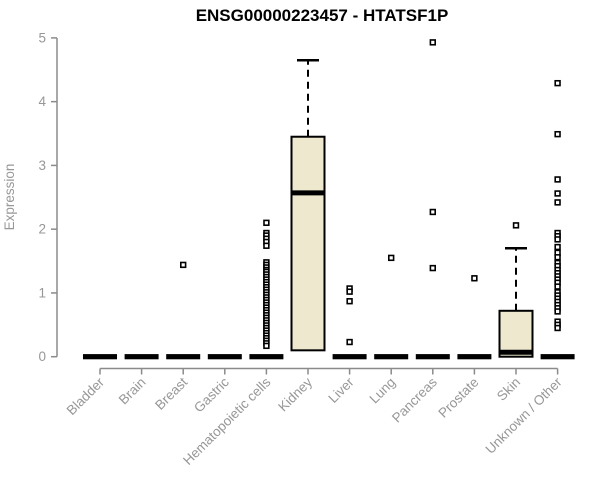 The height and width of the screenshot is (500, 600). Describe the element at coordinates (322, 15) in the screenshot. I see `chart-title: ENSG00000223457 - HTATSF1P` at that location.